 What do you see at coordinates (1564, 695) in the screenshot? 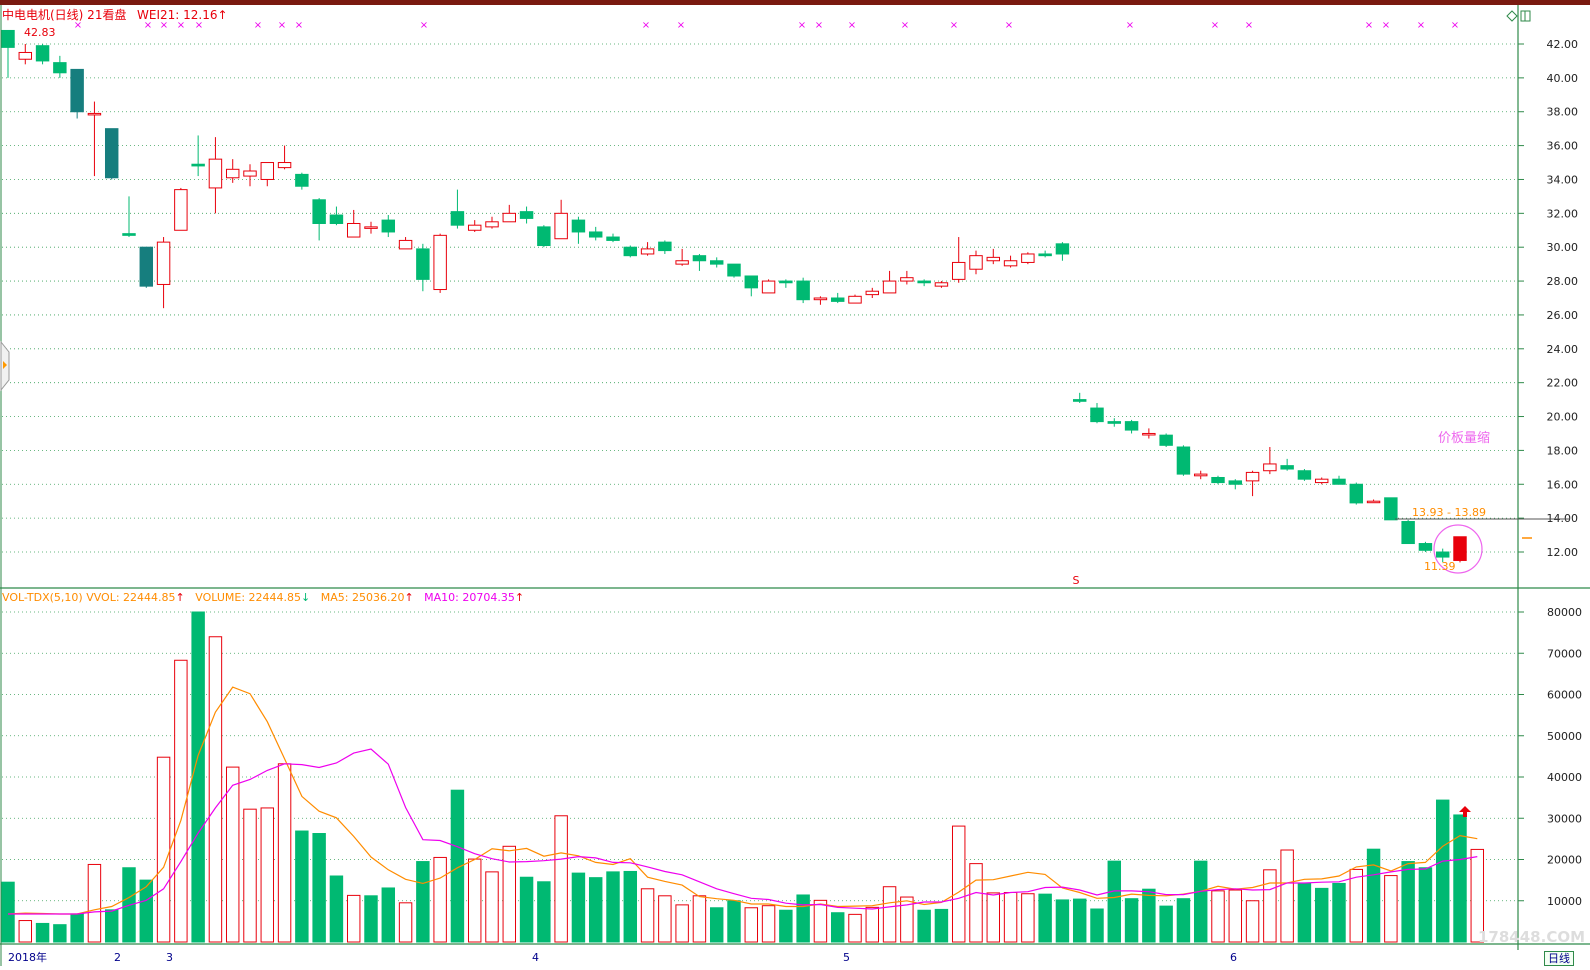
I see `volume-tick-label: 60000` at bounding box center [1564, 695].